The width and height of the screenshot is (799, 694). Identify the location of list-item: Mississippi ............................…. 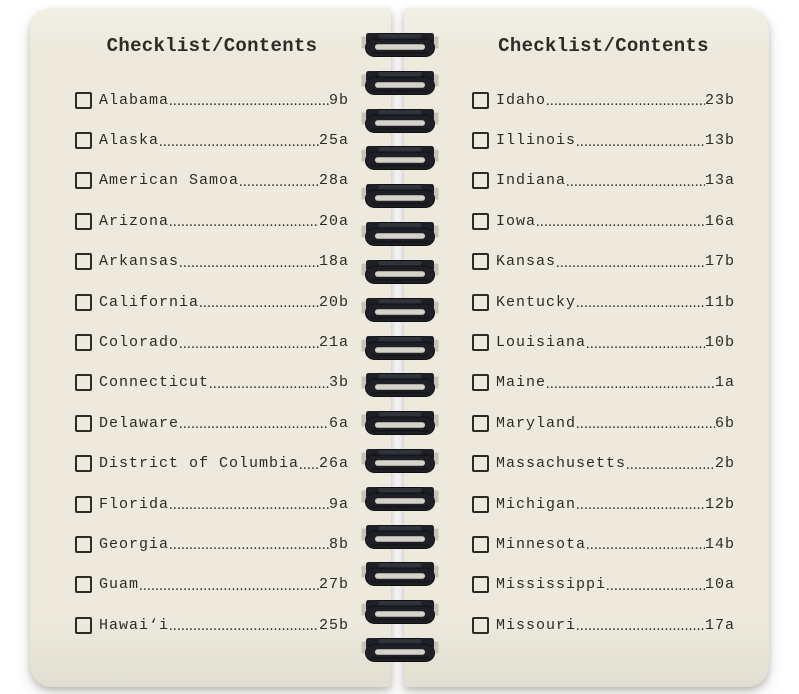
(603, 585).